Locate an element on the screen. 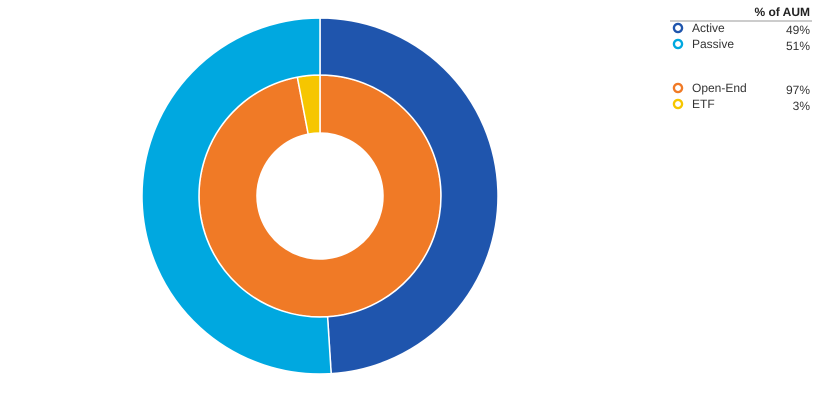 This screenshot has height=405, width=816. legend-label: ETF is located at coordinates (703, 104).